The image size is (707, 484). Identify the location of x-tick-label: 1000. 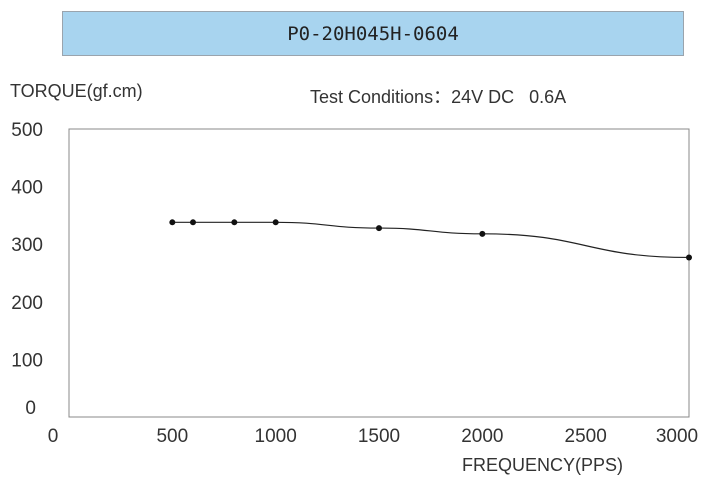
(276, 436).